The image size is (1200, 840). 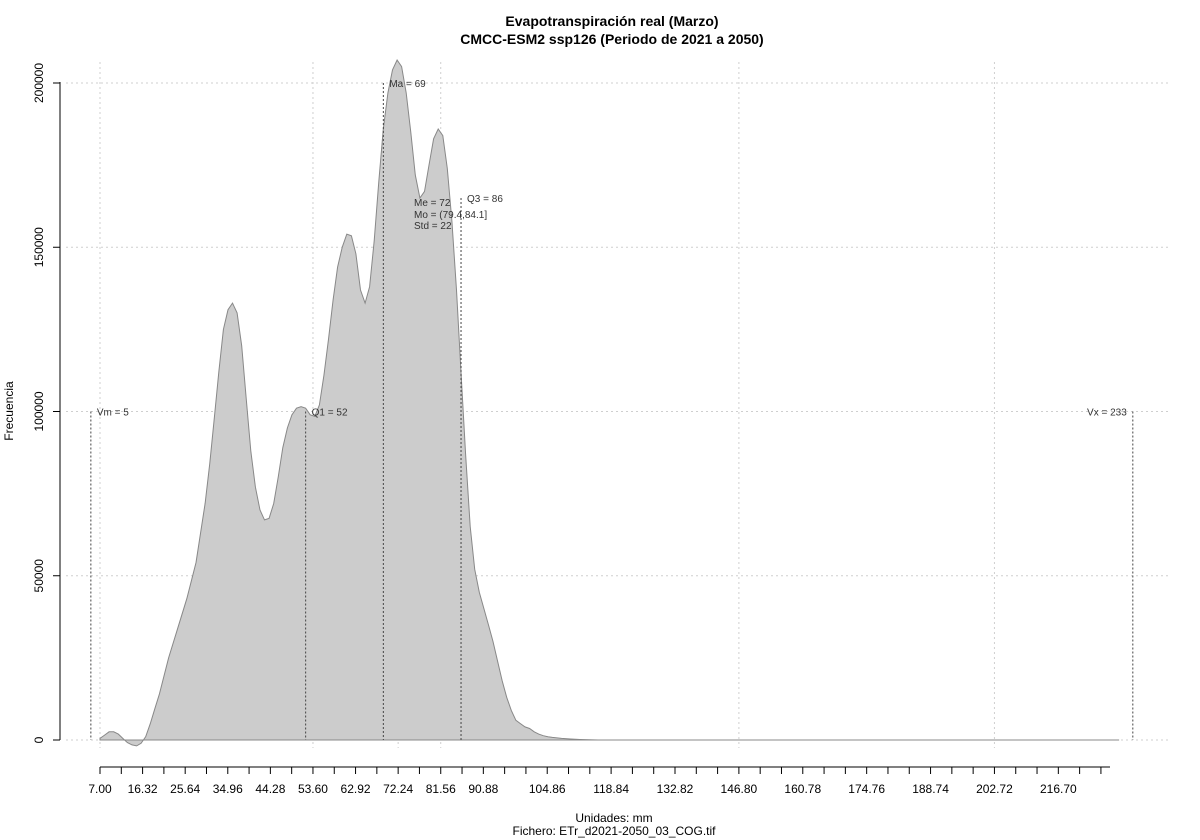 What do you see at coordinates (675, 789) in the screenshot?
I see `x-tick-label: 132.82` at bounding box center [675, 789].